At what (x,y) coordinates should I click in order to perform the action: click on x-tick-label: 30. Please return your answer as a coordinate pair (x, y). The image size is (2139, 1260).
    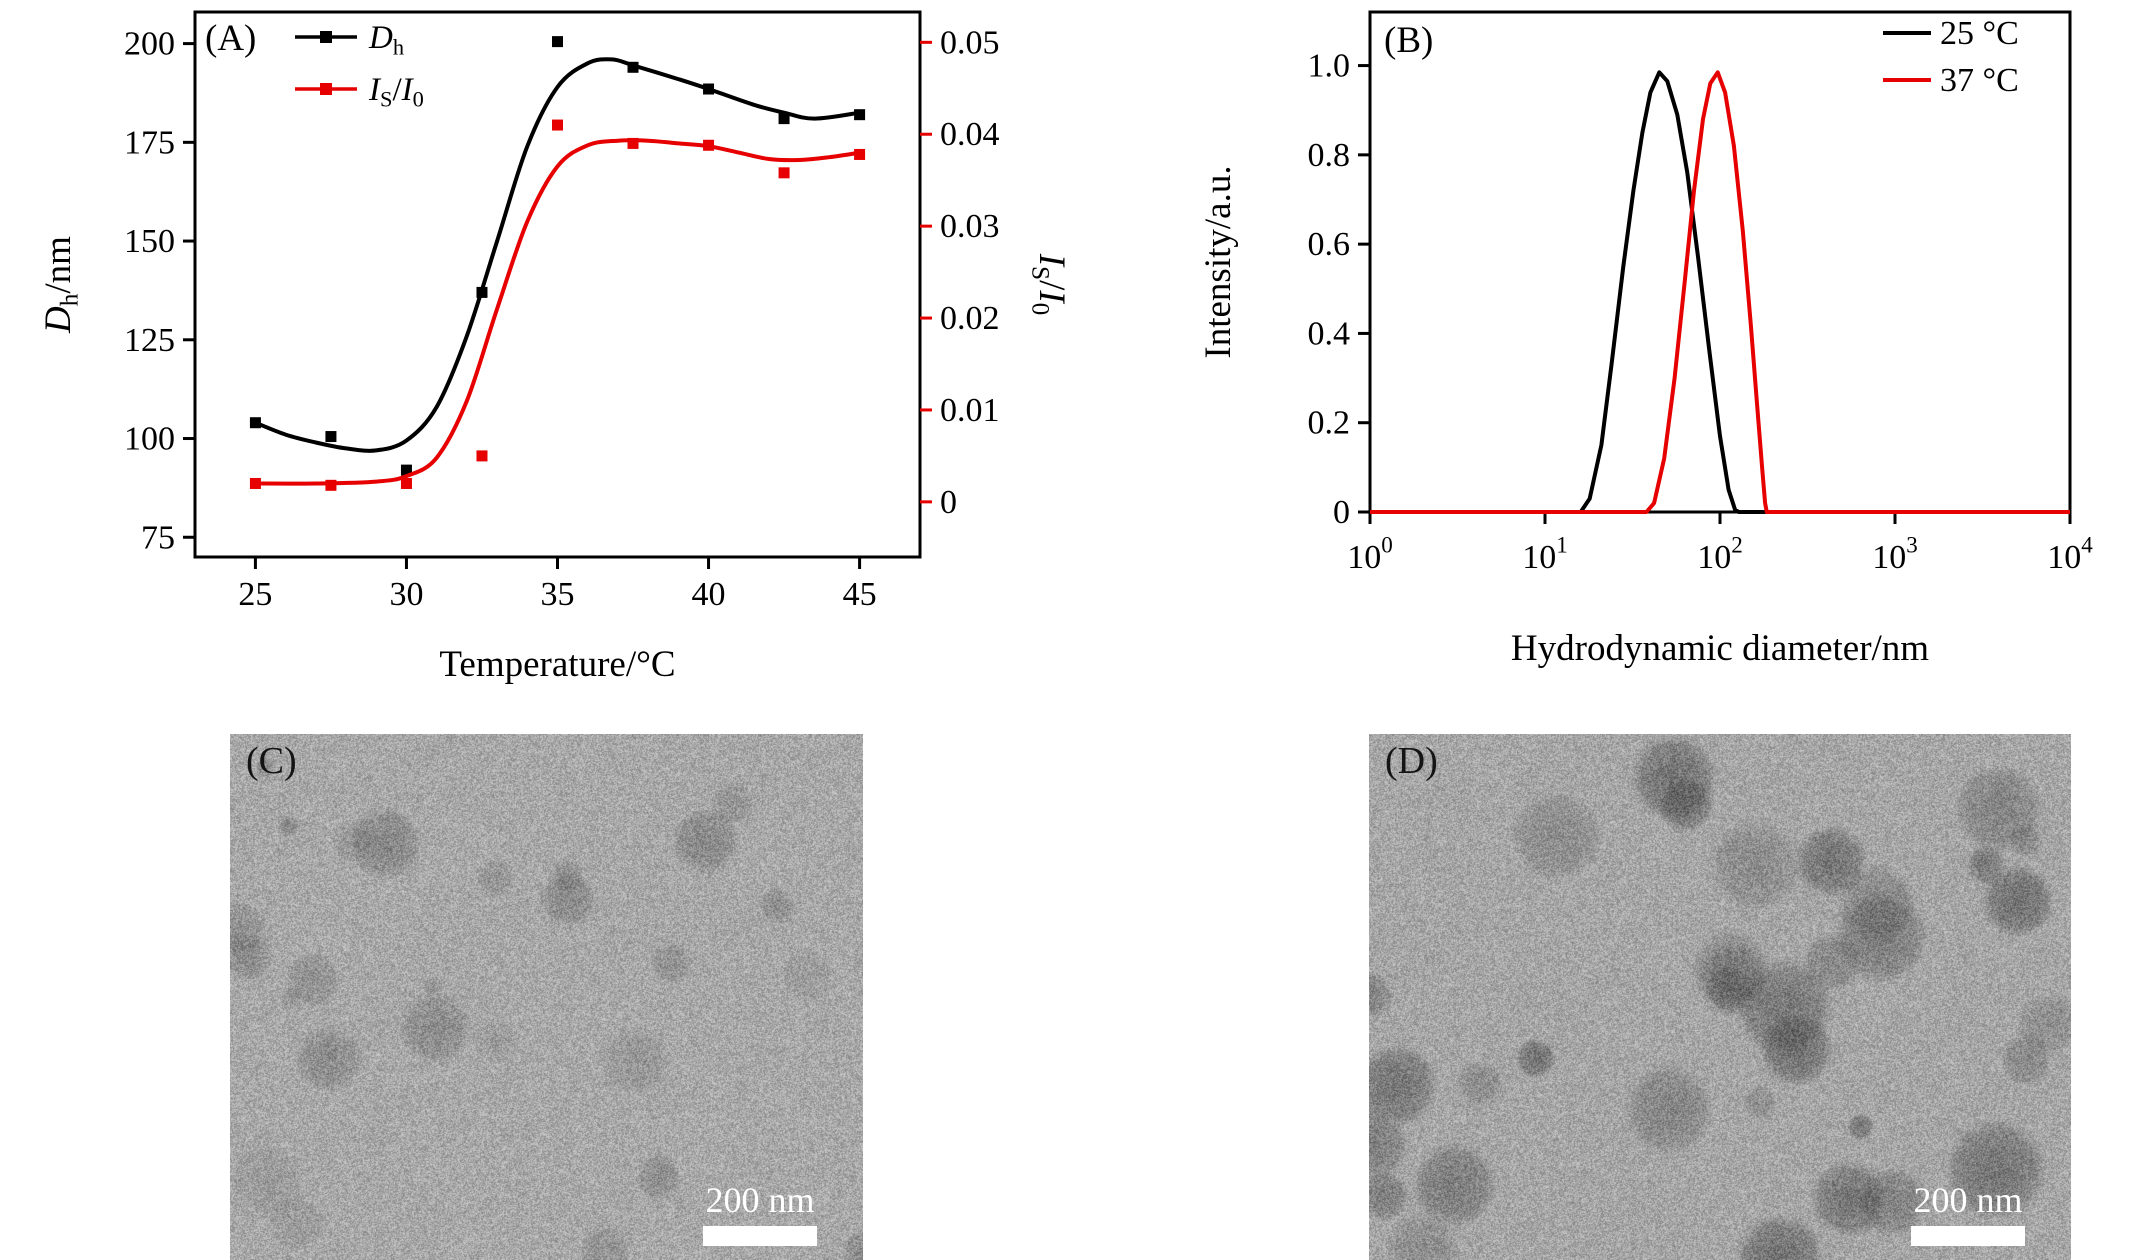
    Looking at the image, I should click on (406, 594).